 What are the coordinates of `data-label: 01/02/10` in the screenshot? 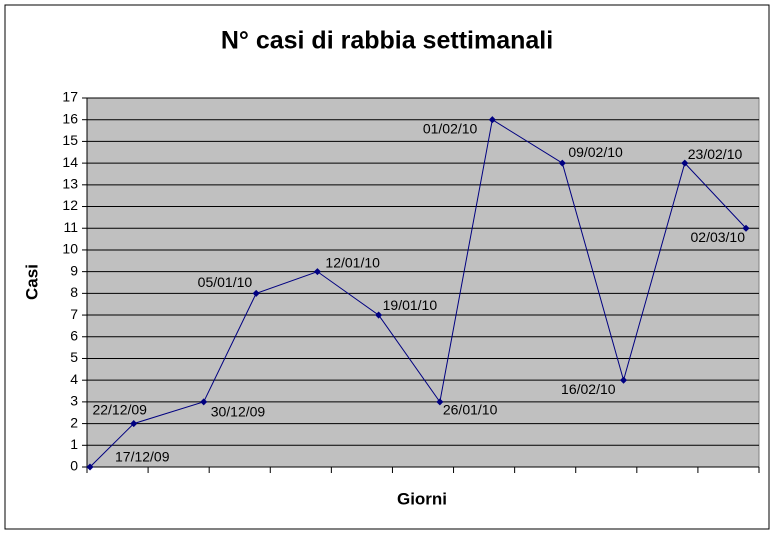 It's located at (450, 128).